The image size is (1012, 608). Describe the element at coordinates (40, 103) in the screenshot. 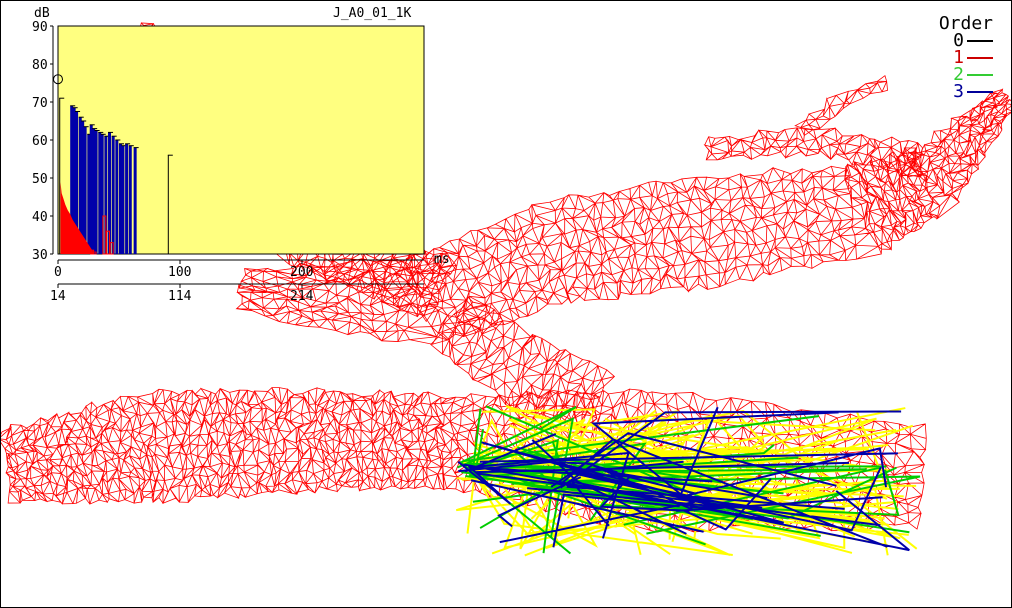

I see `y-tick-label: 70` at that location.